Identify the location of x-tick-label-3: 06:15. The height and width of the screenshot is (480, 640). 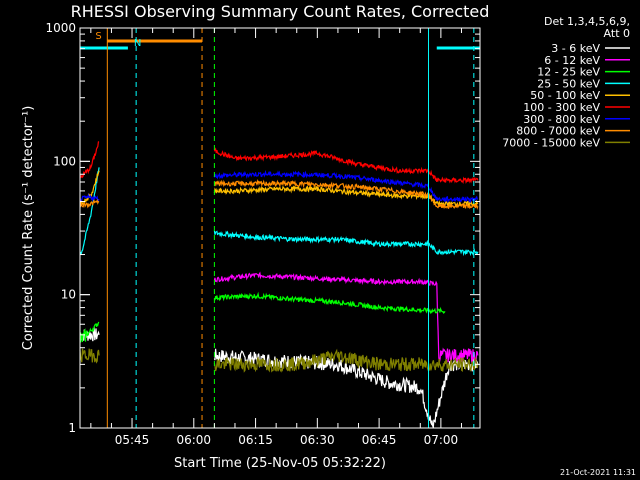
(255, 440).